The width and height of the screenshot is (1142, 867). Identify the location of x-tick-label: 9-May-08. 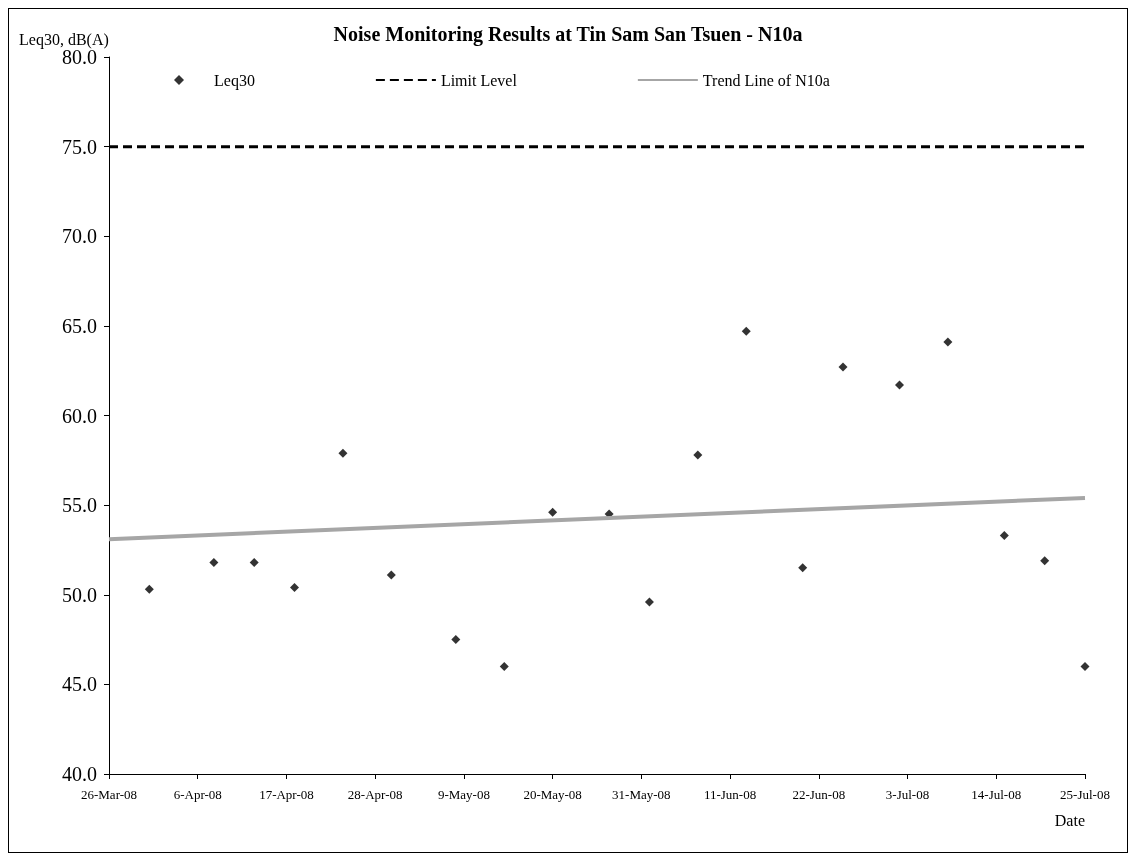
(463, 794).